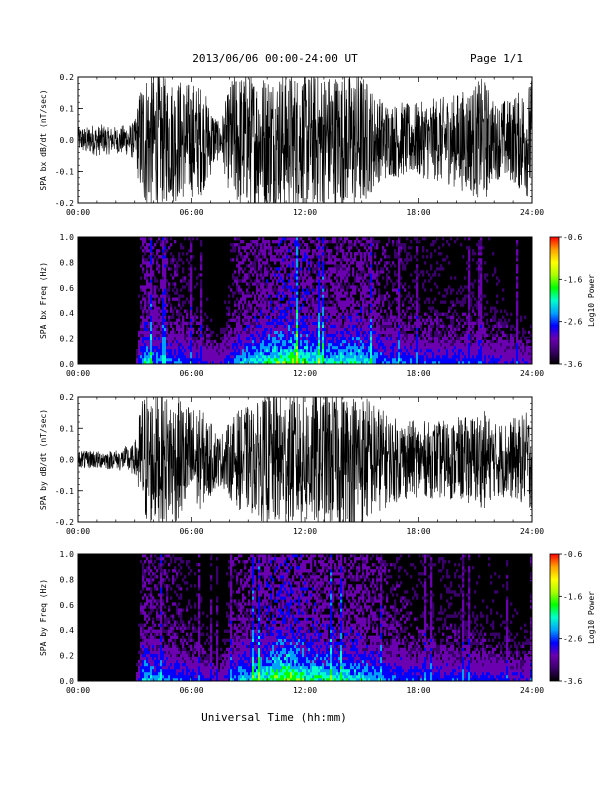  I want to click on y-axis-title: SPA by dB/dt (nT/sec), so click(43, 459).